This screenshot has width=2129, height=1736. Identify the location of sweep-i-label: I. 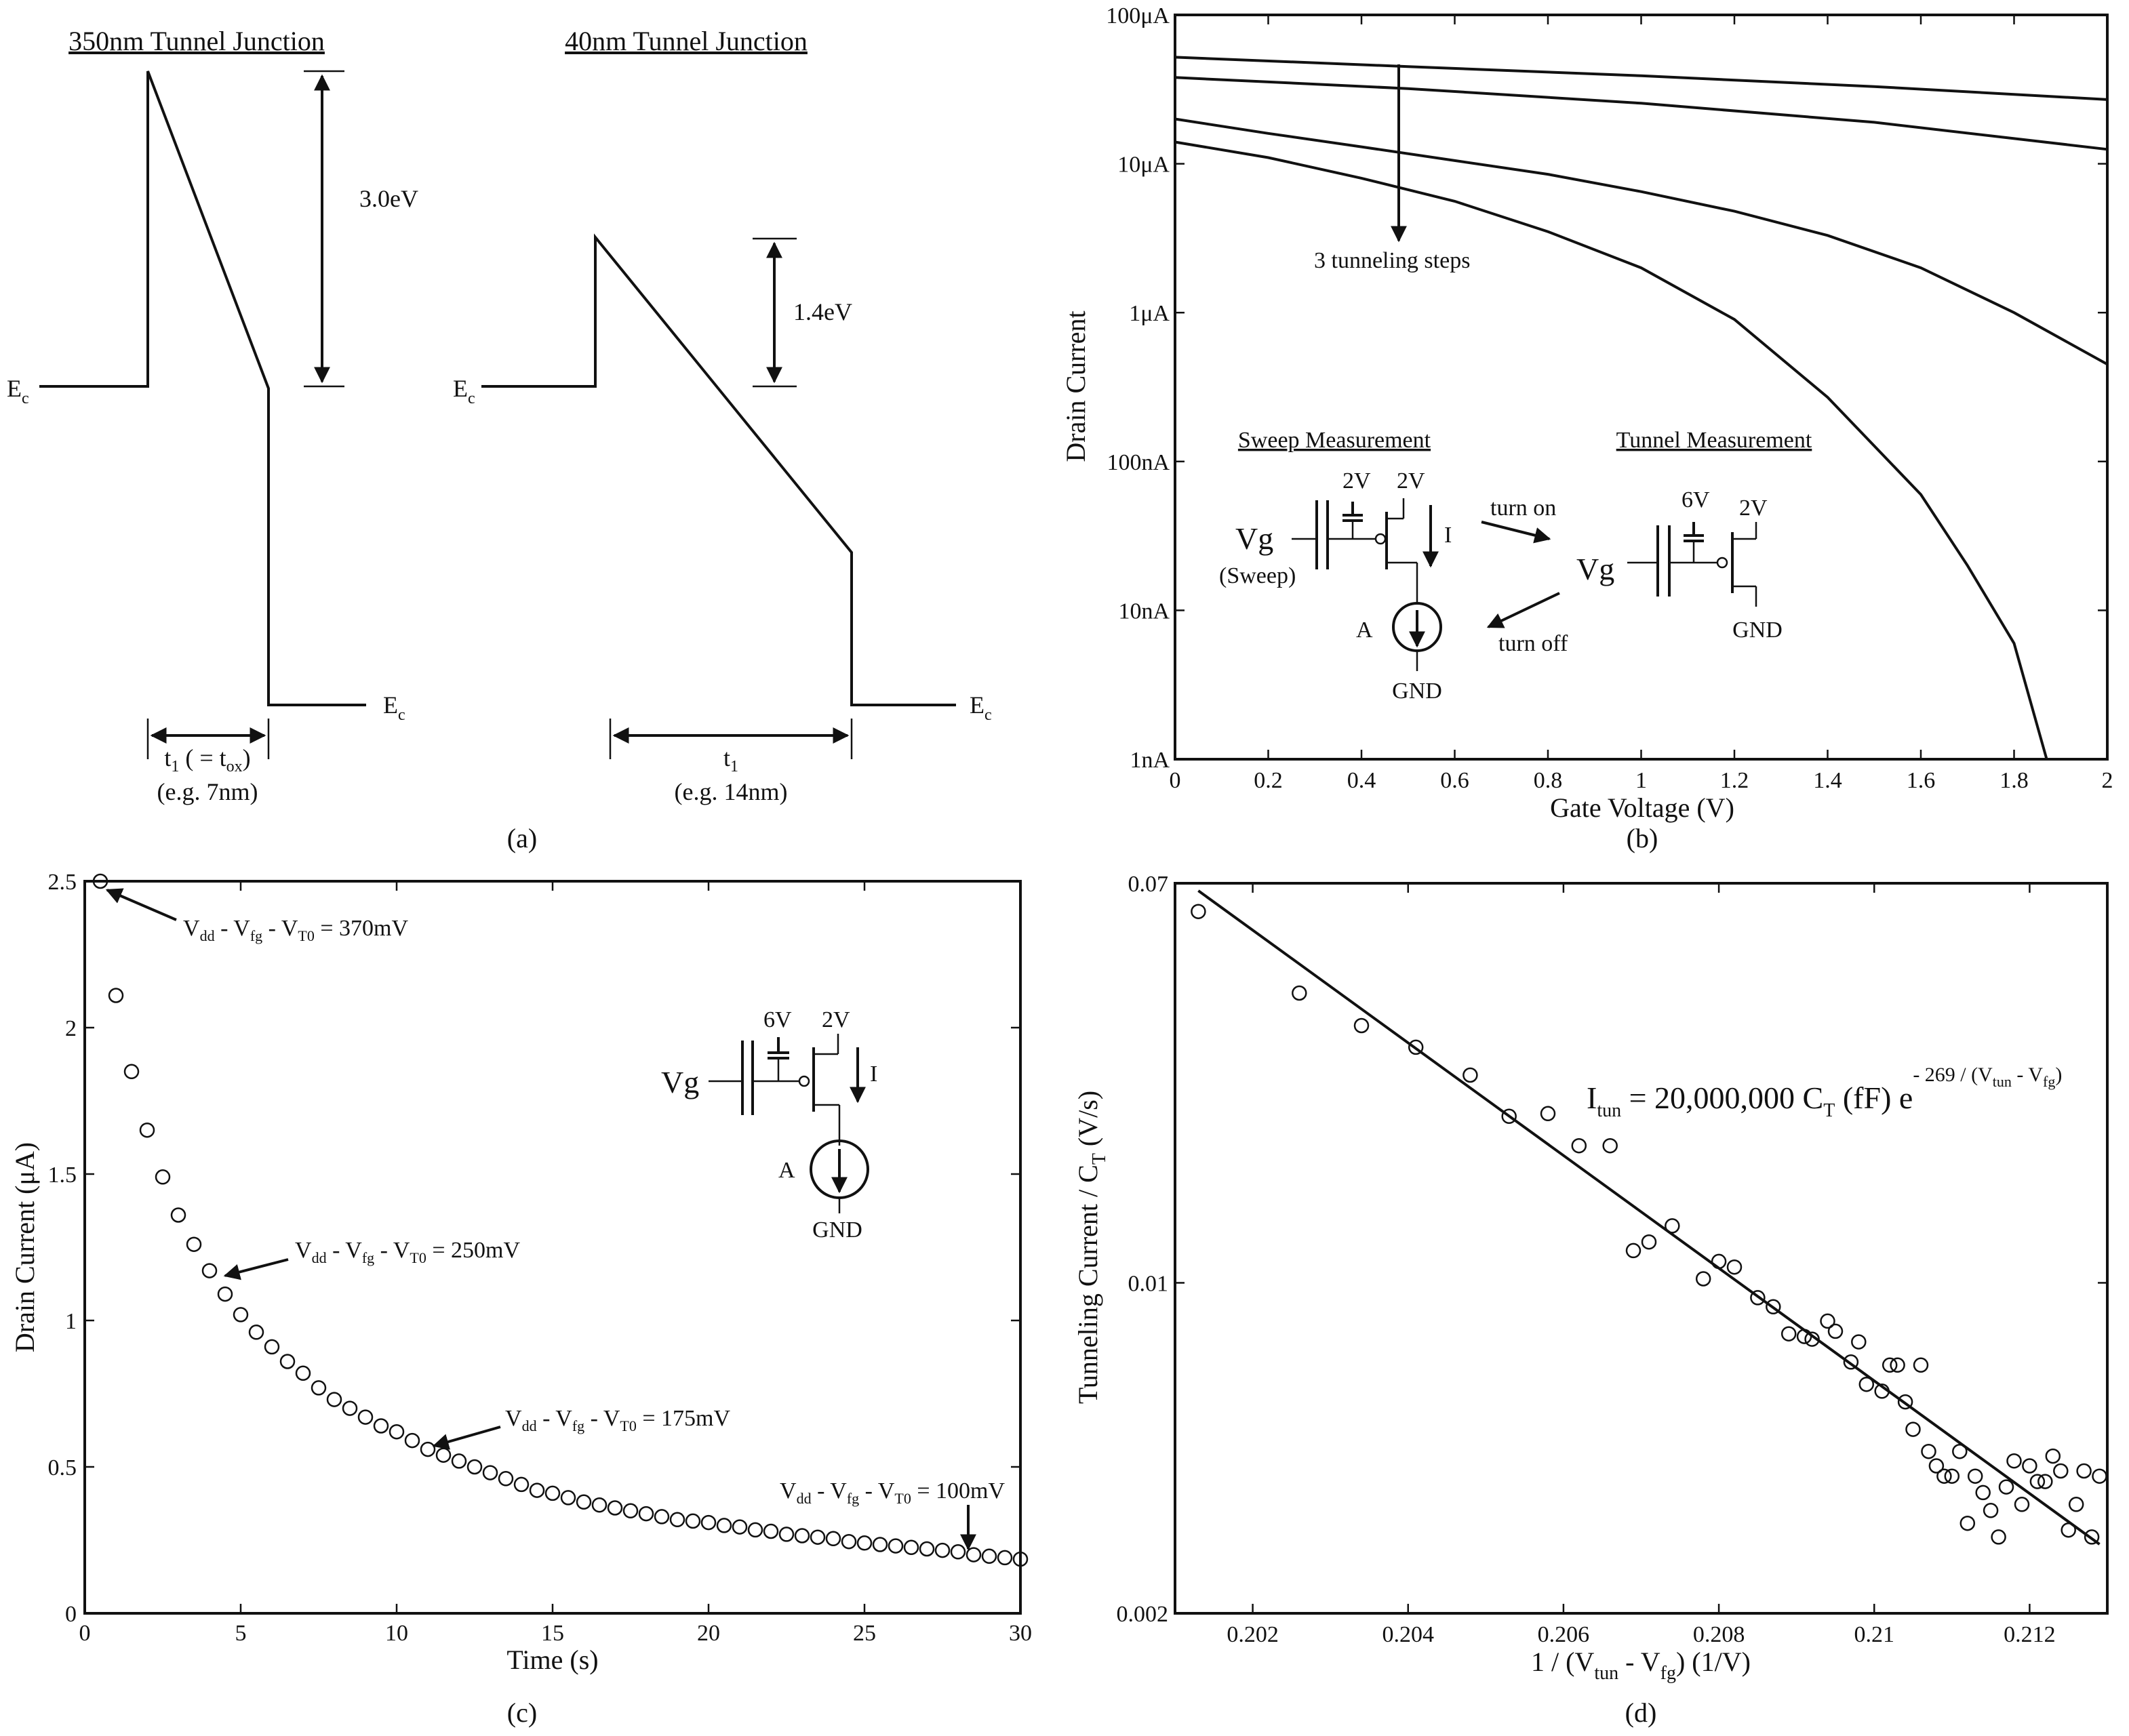
(1448, 535).